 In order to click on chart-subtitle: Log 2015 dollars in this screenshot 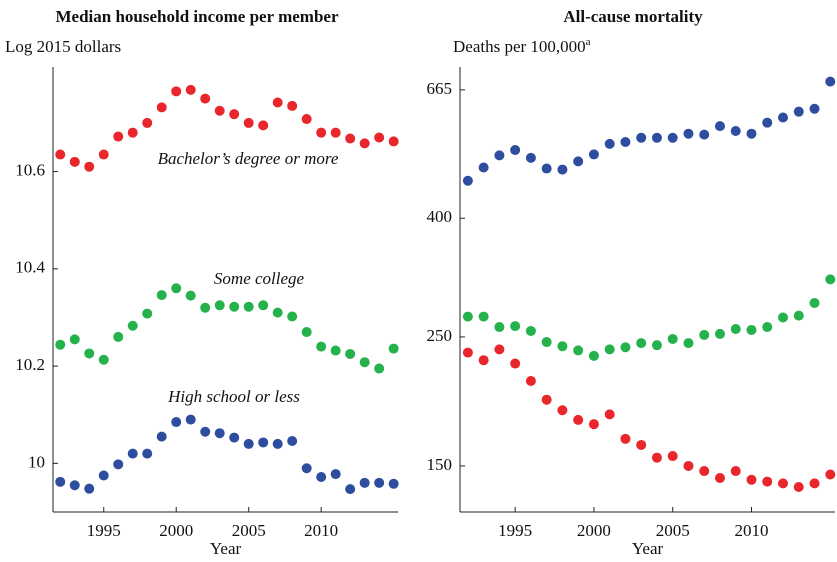, I will do `click(63, 46)`.